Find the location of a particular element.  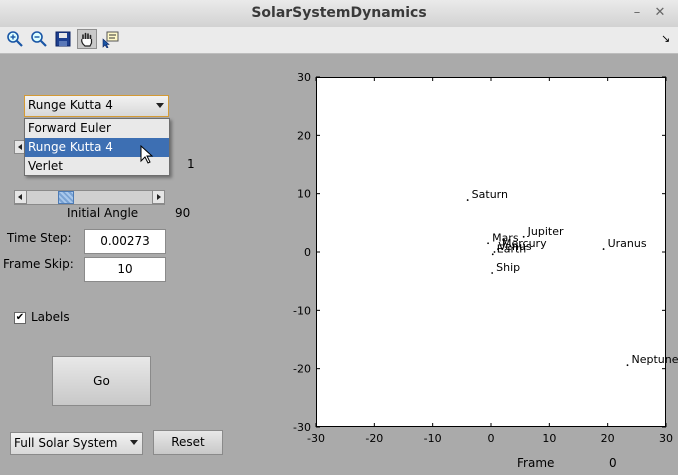

method-option-runge-kutta-4: Runge Kutta 4 is located at coordinates (97, 147).